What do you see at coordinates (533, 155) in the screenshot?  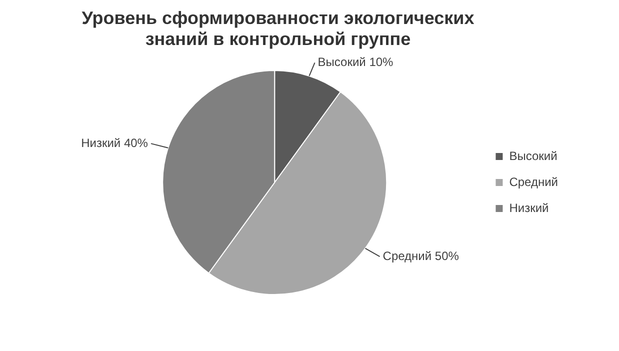 I see `legend-label: Высокий` at bounding box center [533, 155].